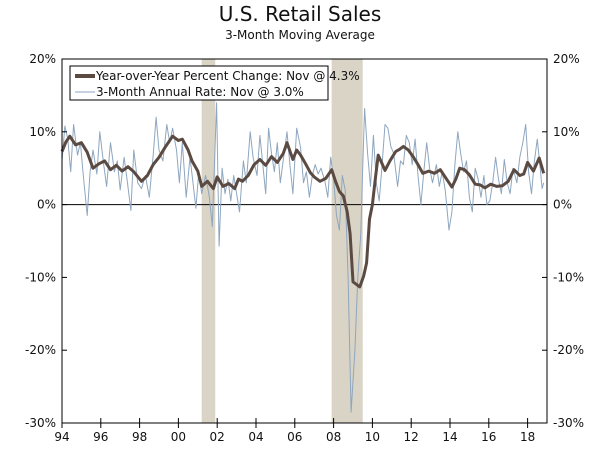 This screenshot has width=600, height=450. Describe the element at coordinates (139, 437) in the screenshot. I see `x-tick-label: 98` at that location.